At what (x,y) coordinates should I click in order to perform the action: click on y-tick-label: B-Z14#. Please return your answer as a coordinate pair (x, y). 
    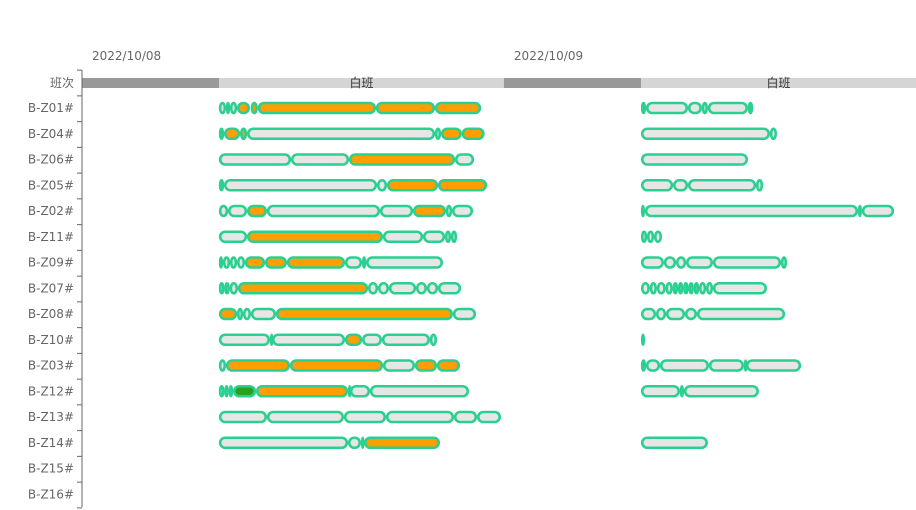
    Looking at the image, I should click on (51, 443).